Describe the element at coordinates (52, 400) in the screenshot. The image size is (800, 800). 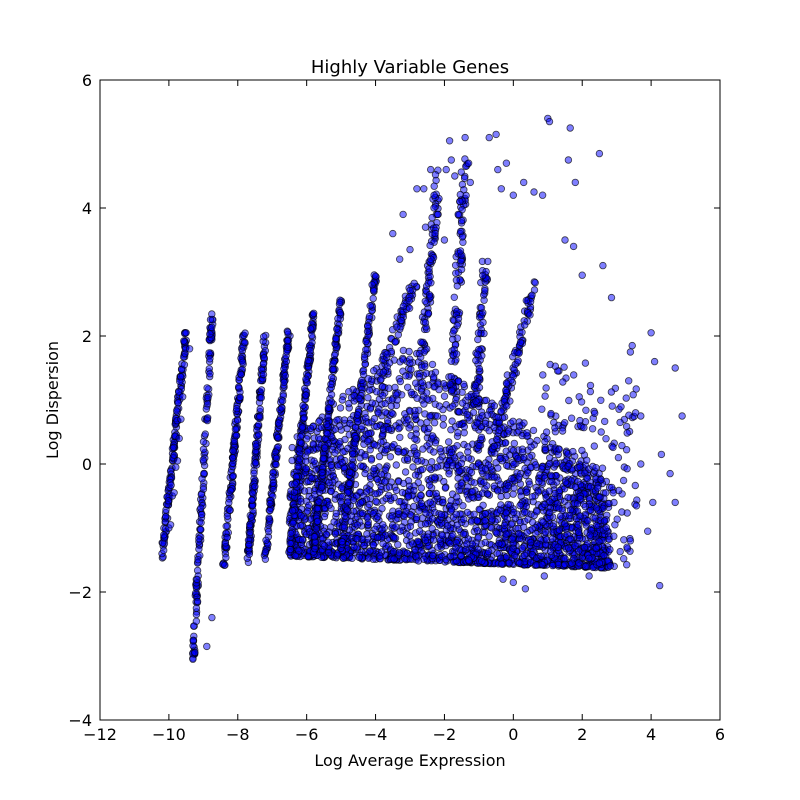
I see `y-axis-label: Log Dispersion` at that location.